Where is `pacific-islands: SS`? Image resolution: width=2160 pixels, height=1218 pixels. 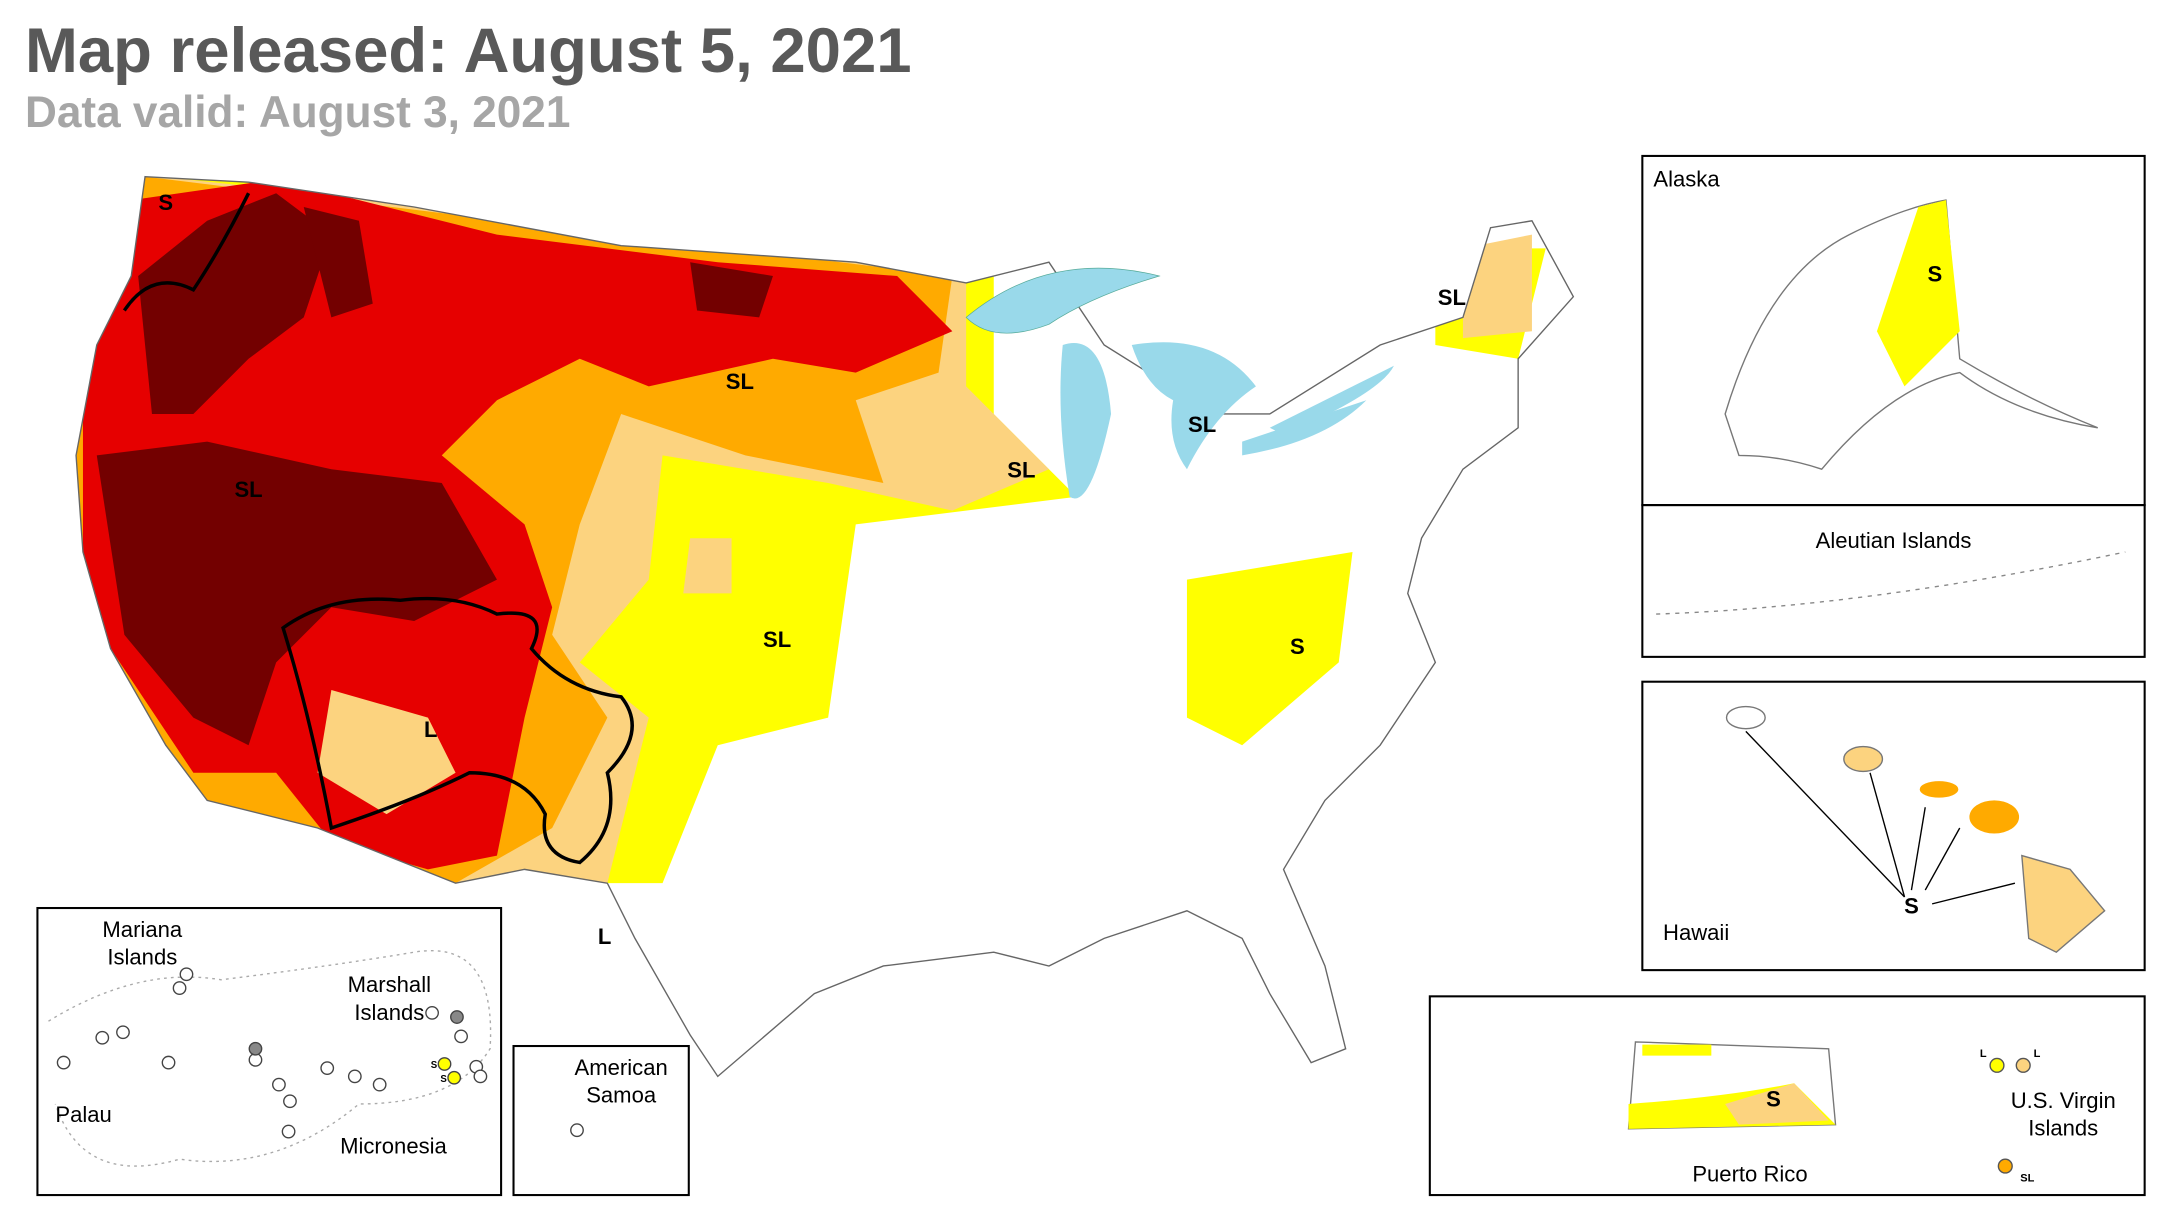 pacific-islands: SS is located at coordinates (316, 1058).